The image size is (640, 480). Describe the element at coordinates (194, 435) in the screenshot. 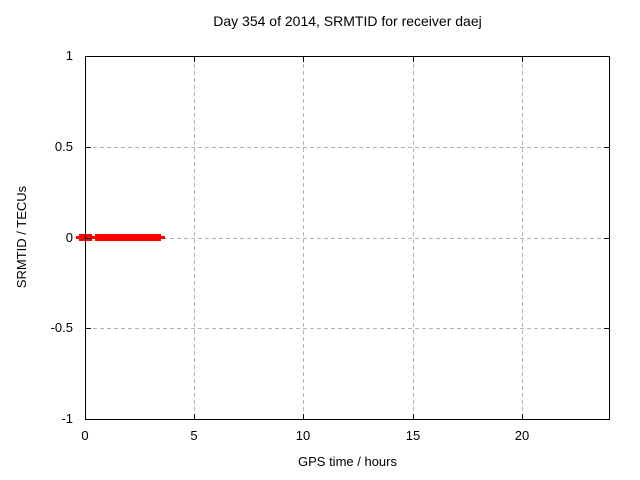

I see `x-tick-label: 5` at that location.